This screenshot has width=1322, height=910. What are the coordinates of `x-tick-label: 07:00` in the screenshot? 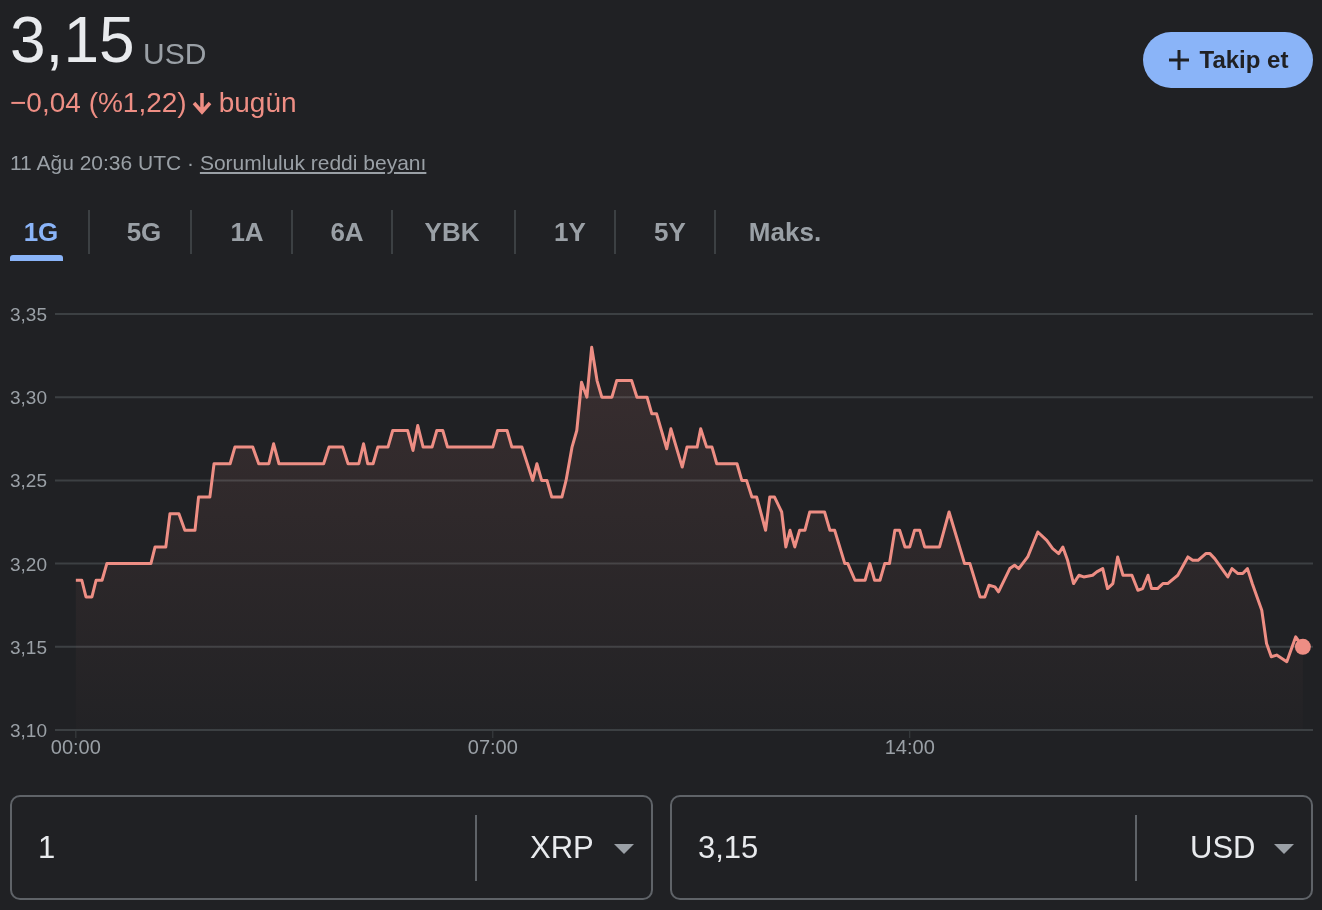 It's located at (492, 747).